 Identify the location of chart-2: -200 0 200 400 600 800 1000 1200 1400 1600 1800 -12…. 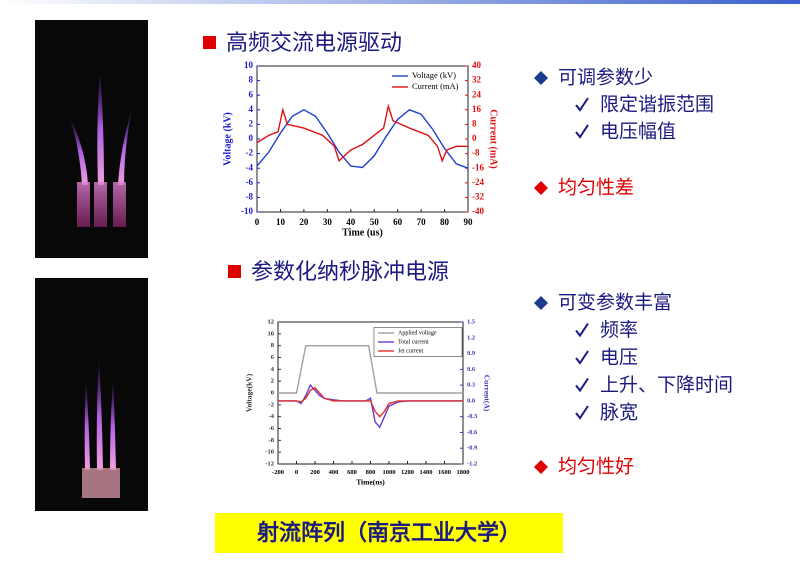
(368, 402).